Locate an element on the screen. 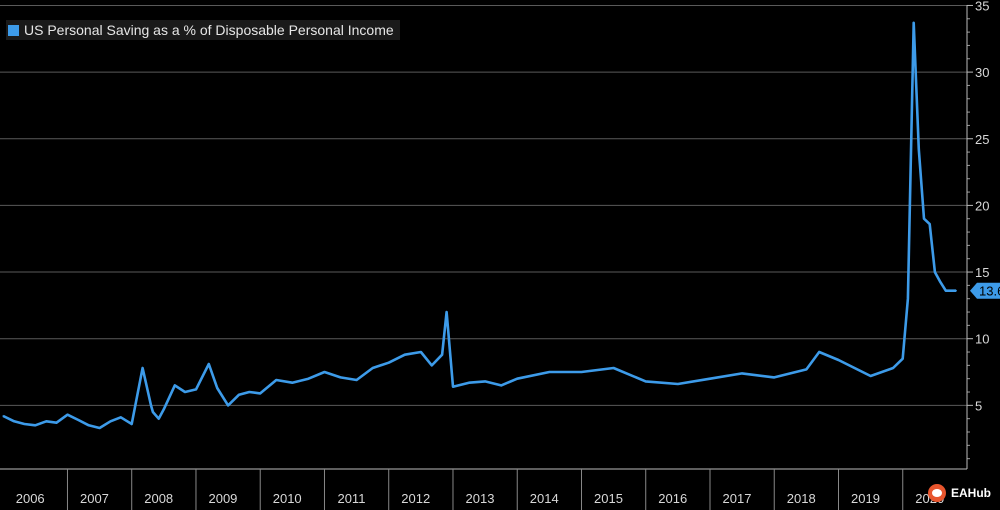 This screenshot has width=1000, height=510. x-tick-label: 2019 is located at coordinates (865, 498).